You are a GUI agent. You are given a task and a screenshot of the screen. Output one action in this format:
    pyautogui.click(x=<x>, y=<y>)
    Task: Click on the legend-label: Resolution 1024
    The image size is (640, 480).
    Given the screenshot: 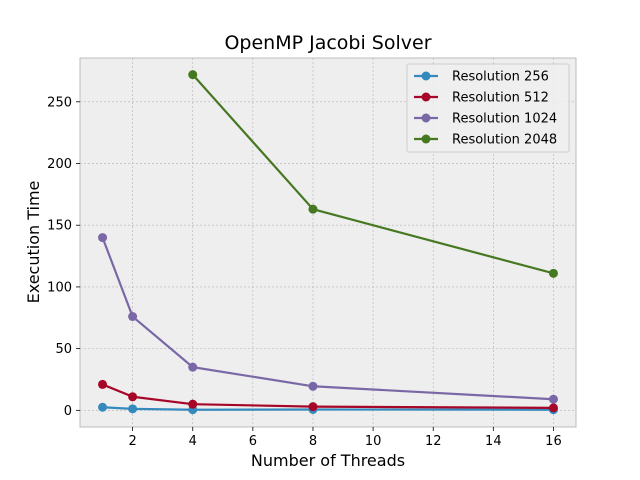 What is the action you would take?
    pyautogui.click(x=504, y=119)
    